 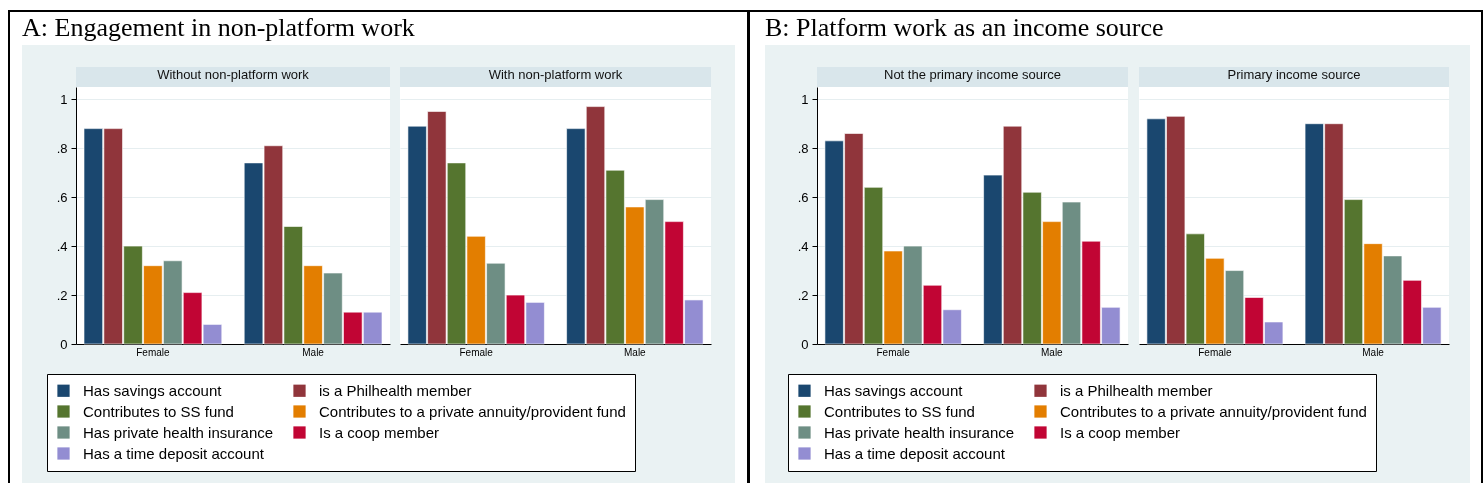 I want to click on chart-title: A: Engagement in non-platform work, so click(x=218, y=28).